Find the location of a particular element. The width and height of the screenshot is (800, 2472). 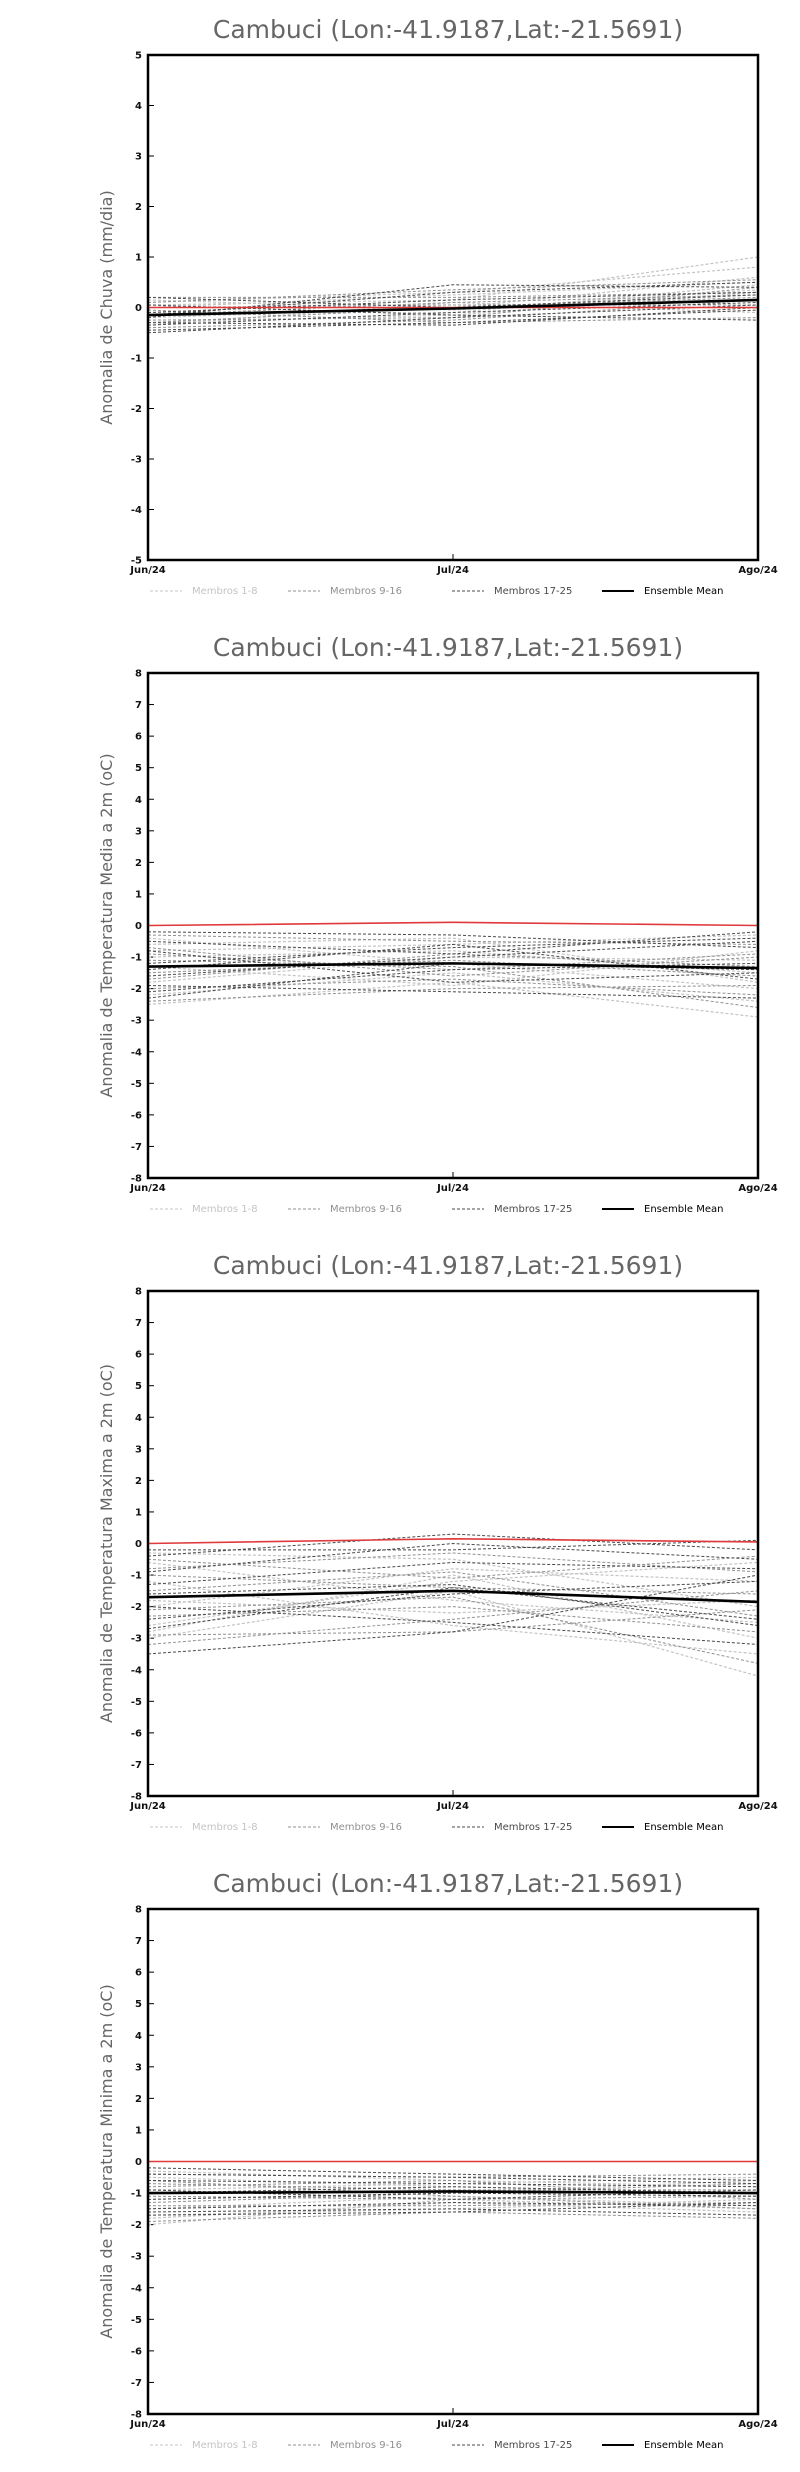

y-tick-label: 2 is located at coordinates (138, 2099).